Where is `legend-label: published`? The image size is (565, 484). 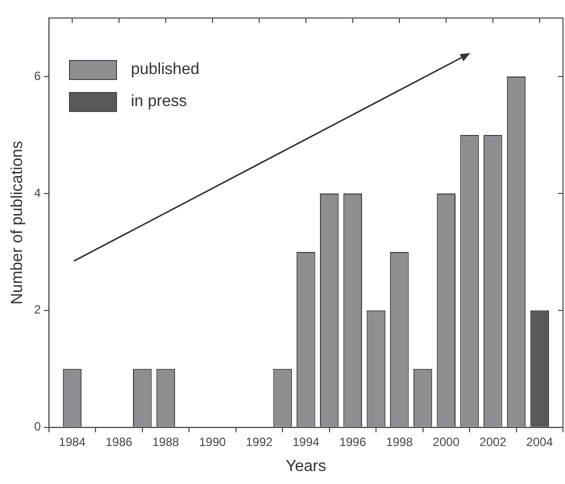 legend-label: published is located at coordinates (165, 70).